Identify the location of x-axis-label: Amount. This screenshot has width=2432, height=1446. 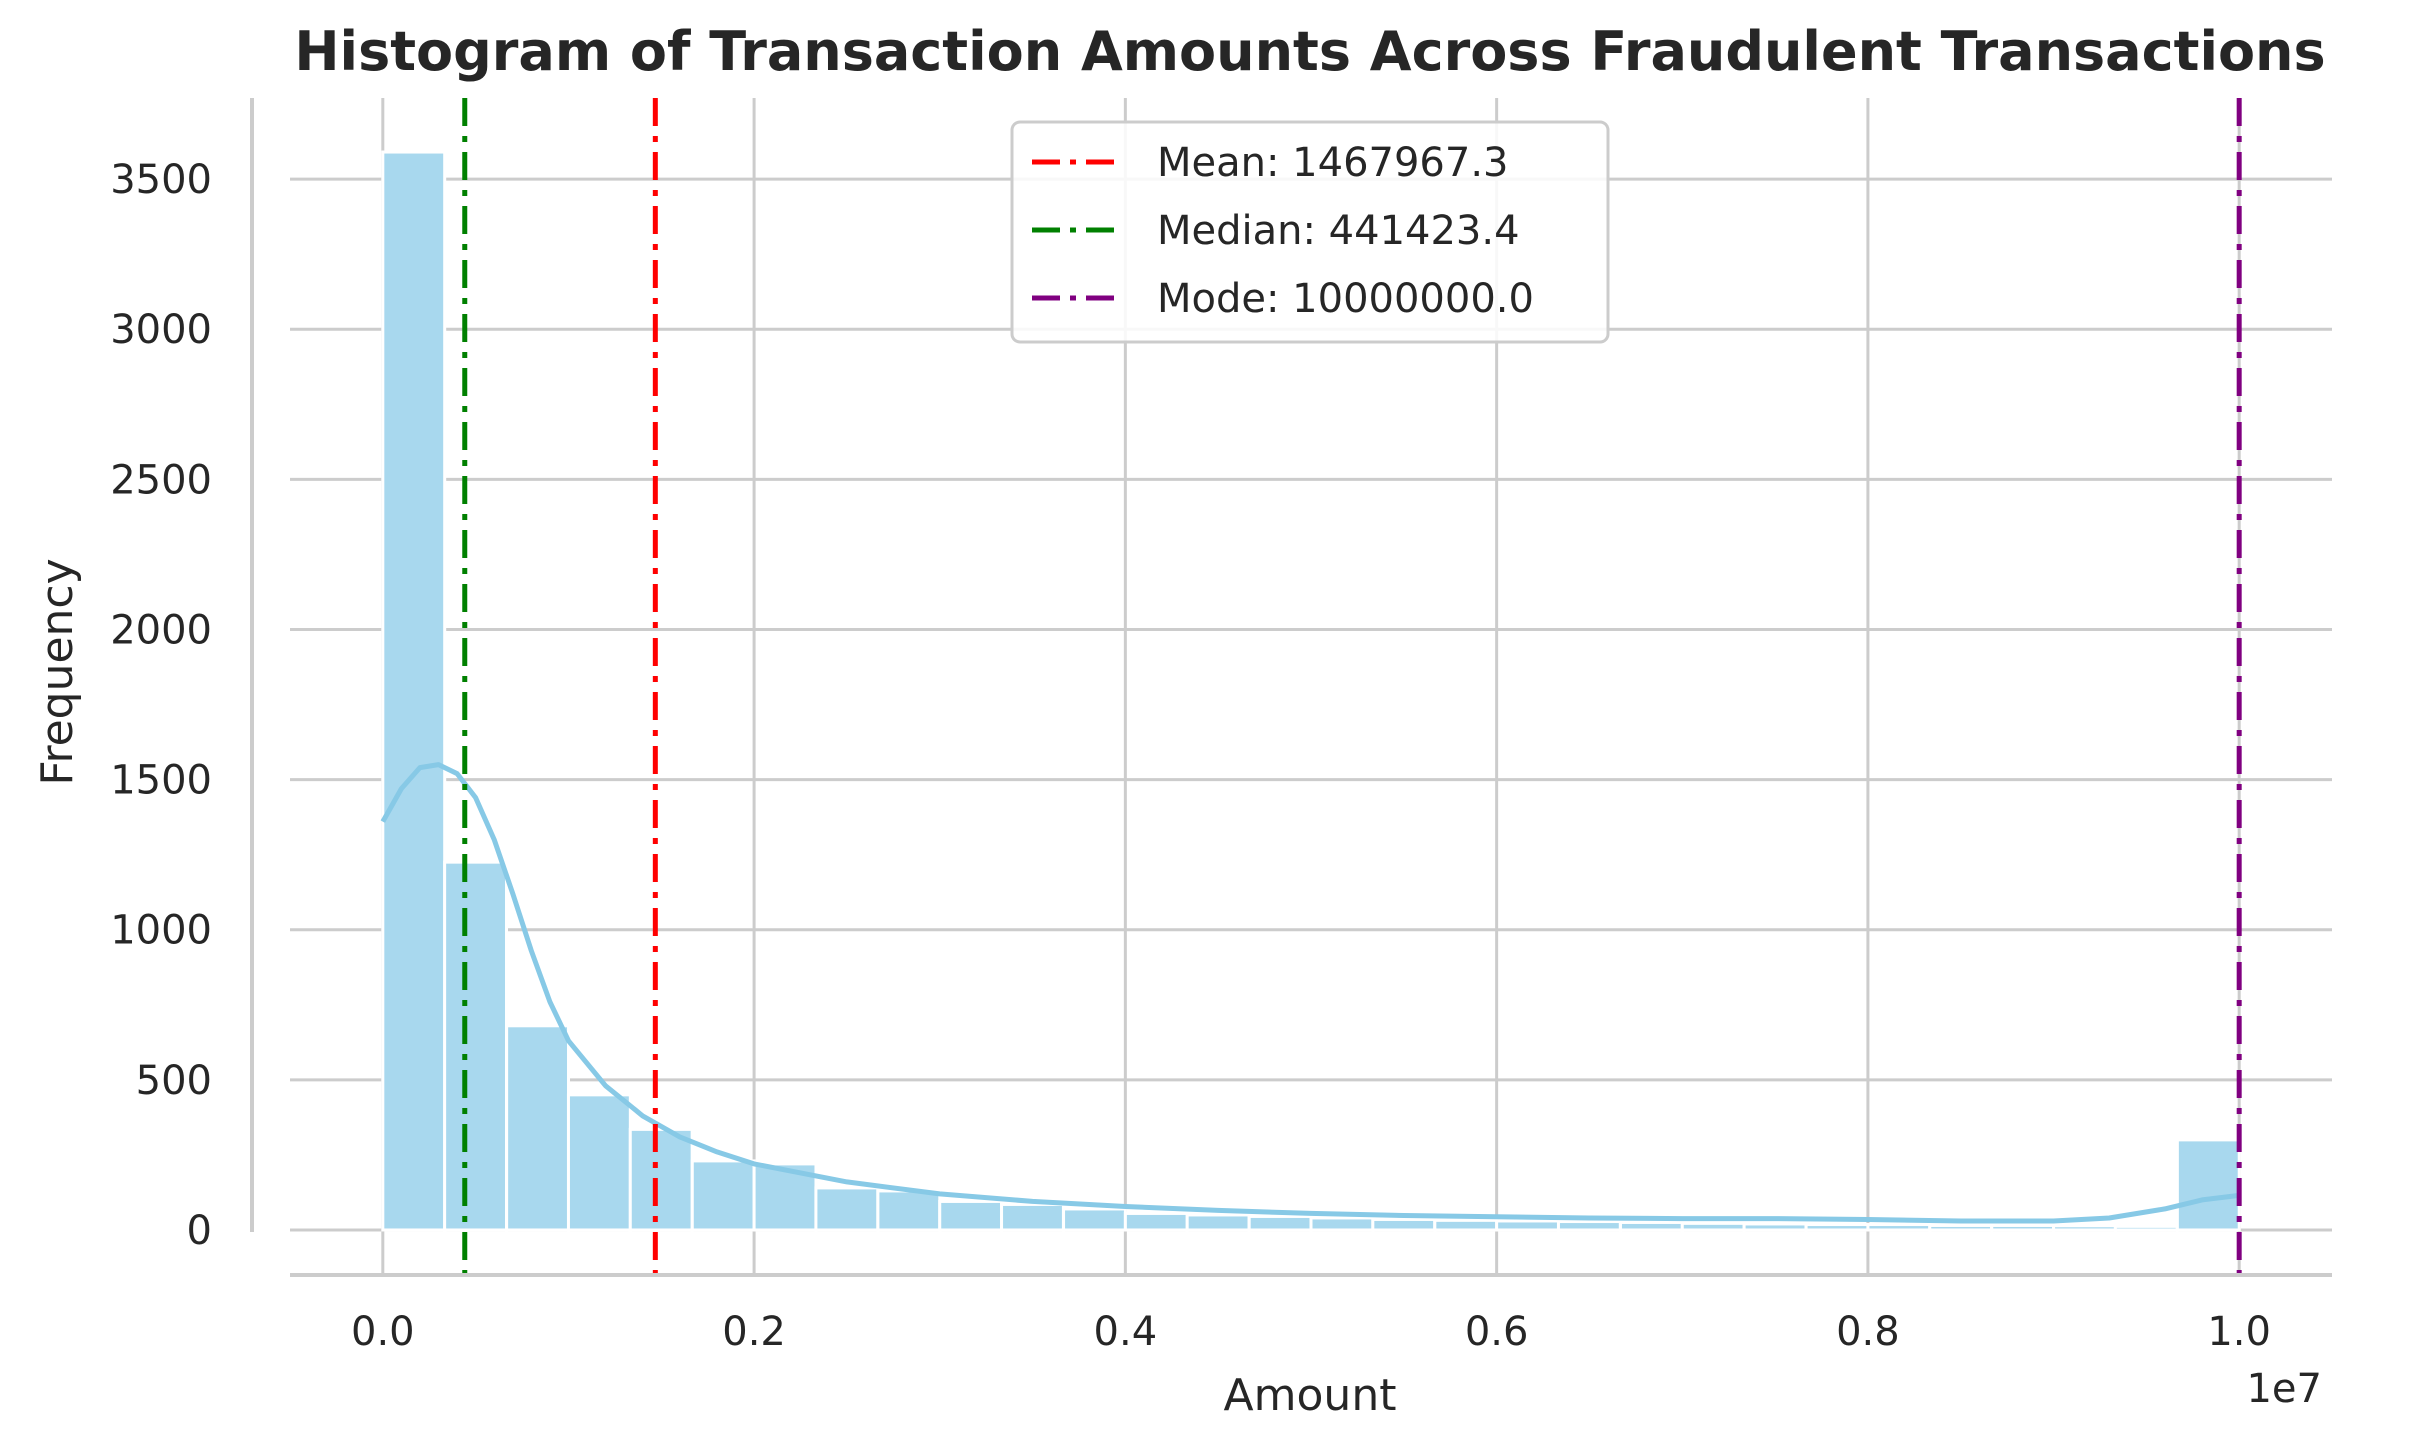
(1310, 1395).